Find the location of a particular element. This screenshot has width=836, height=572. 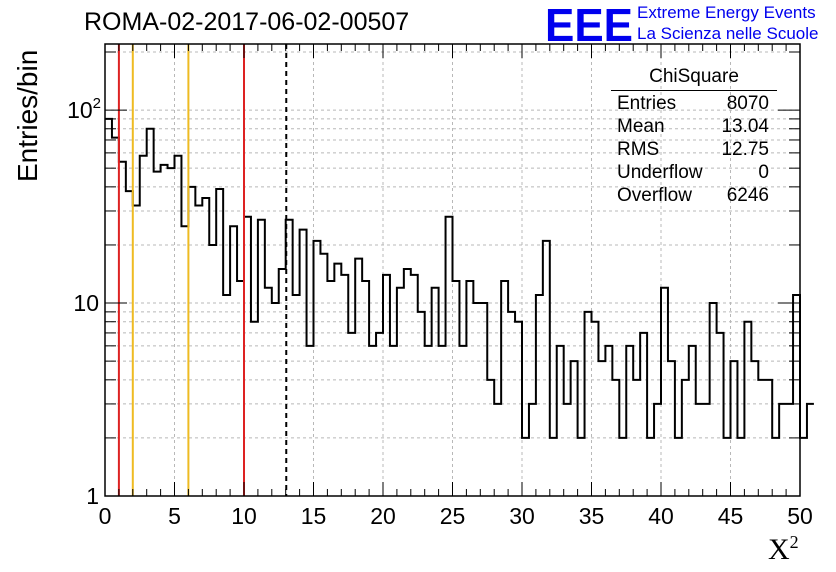

x-axis-label: X2 is located at coordinates (783, 549).